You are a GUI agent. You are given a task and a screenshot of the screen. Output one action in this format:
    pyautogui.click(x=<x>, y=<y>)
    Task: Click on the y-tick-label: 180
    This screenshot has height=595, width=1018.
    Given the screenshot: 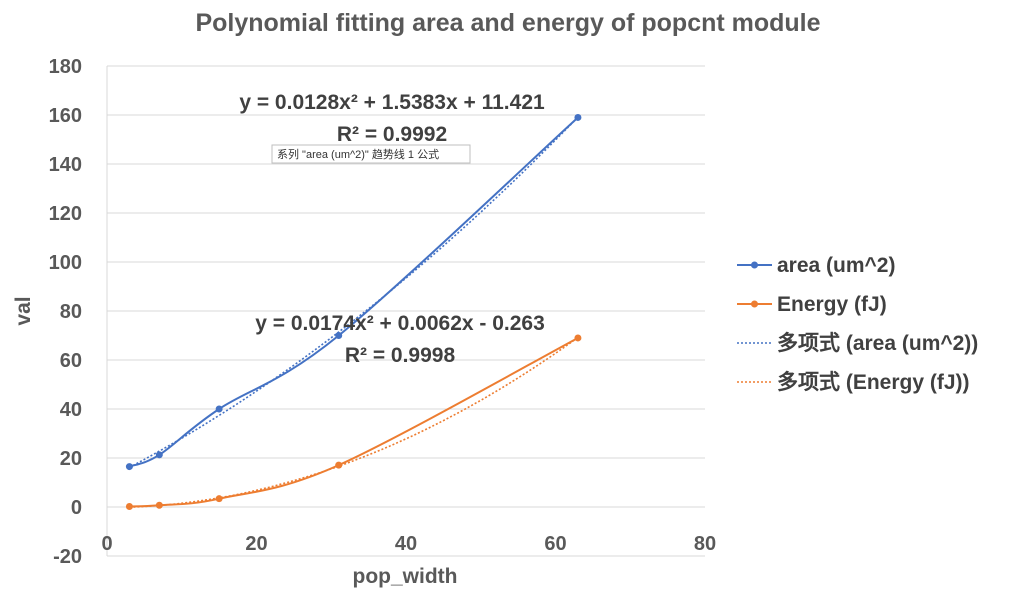 What is the action you would take?
    pyautogui.click(x=65, y=67)
    